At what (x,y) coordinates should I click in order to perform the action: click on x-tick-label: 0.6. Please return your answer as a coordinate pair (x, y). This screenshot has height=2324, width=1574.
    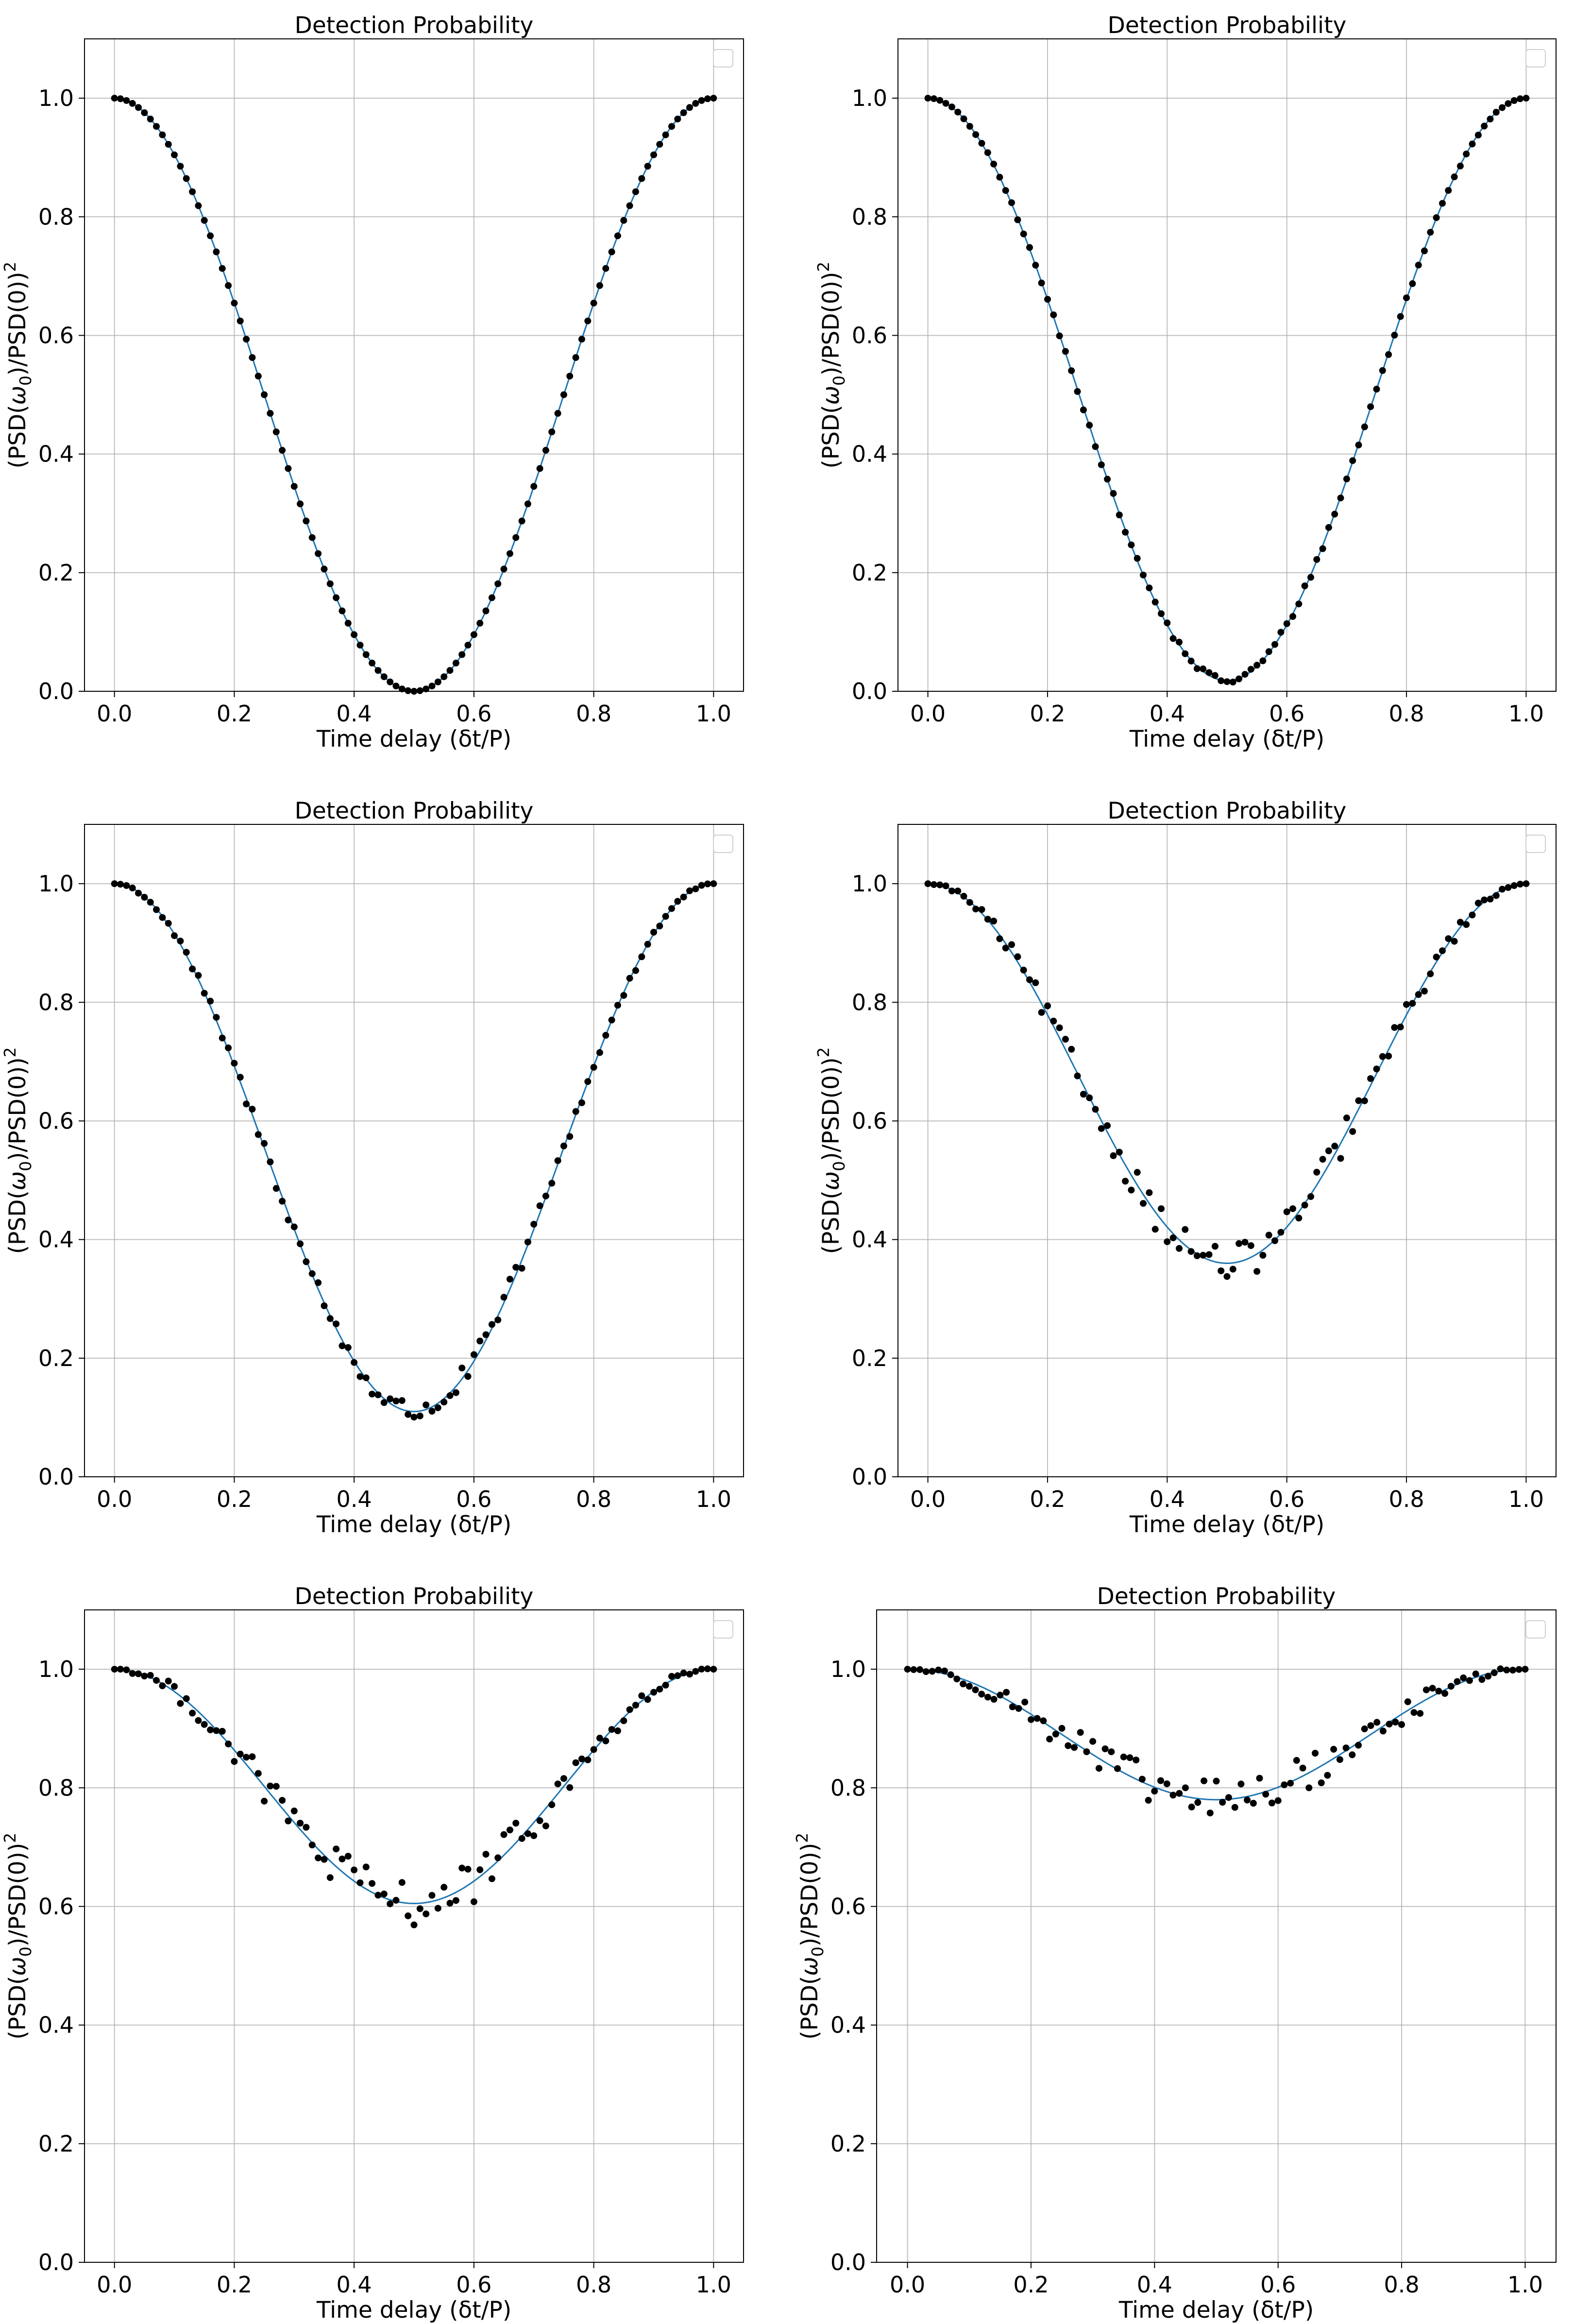
    Looking at the image, I should click on (473, 2285).